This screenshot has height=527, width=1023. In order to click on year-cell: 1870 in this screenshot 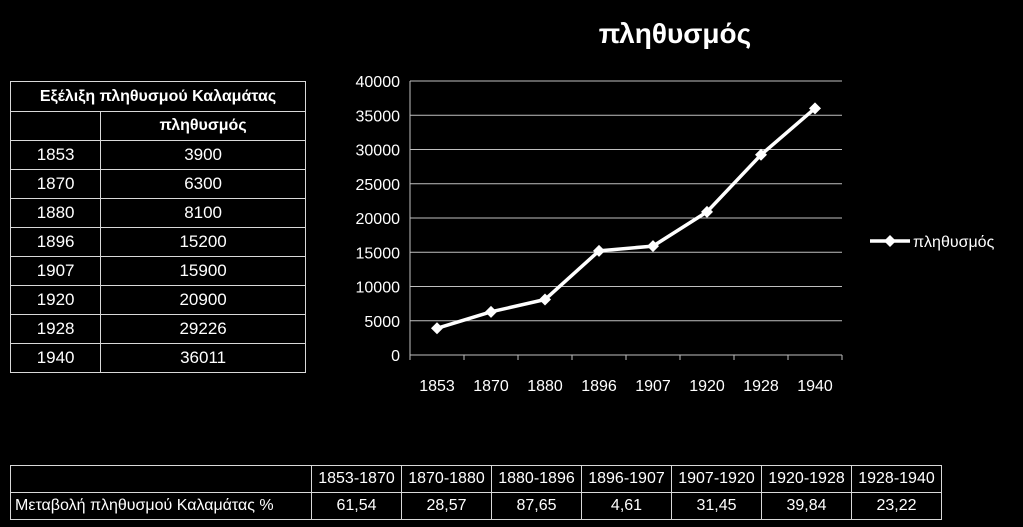, I will do `click(55, 184)`.